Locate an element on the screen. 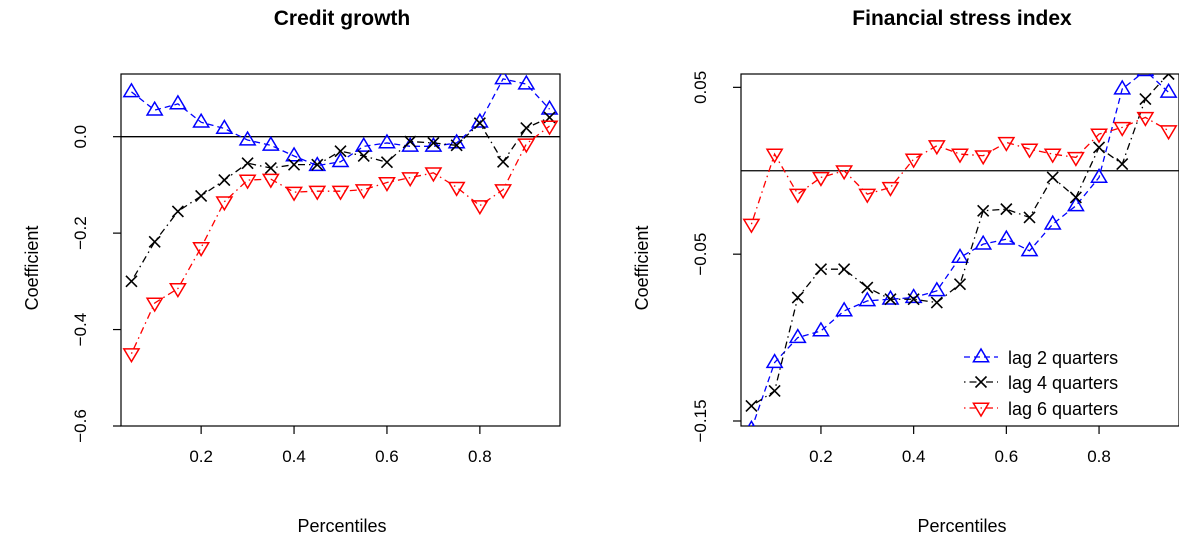  y-tick-label: −0.15 is located at coordinates (700, 420).